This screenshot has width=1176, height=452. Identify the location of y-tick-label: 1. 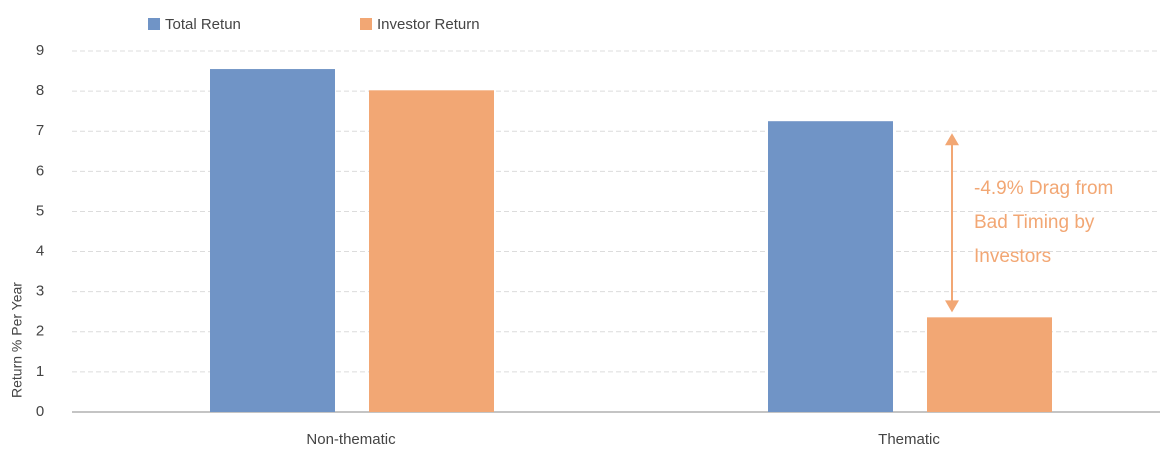
(40, 371).